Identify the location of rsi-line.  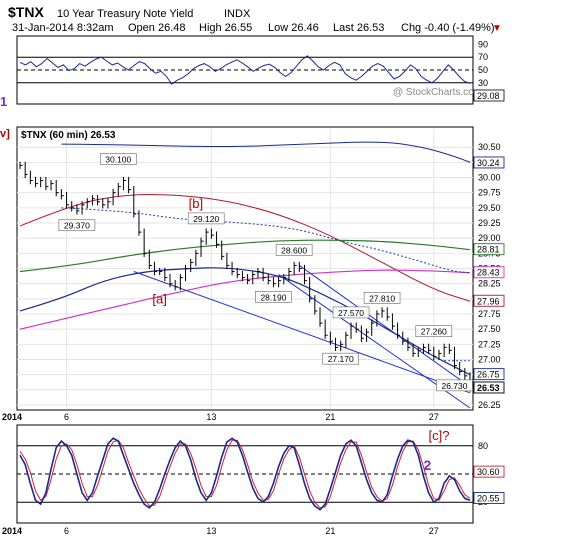
(245, 70).